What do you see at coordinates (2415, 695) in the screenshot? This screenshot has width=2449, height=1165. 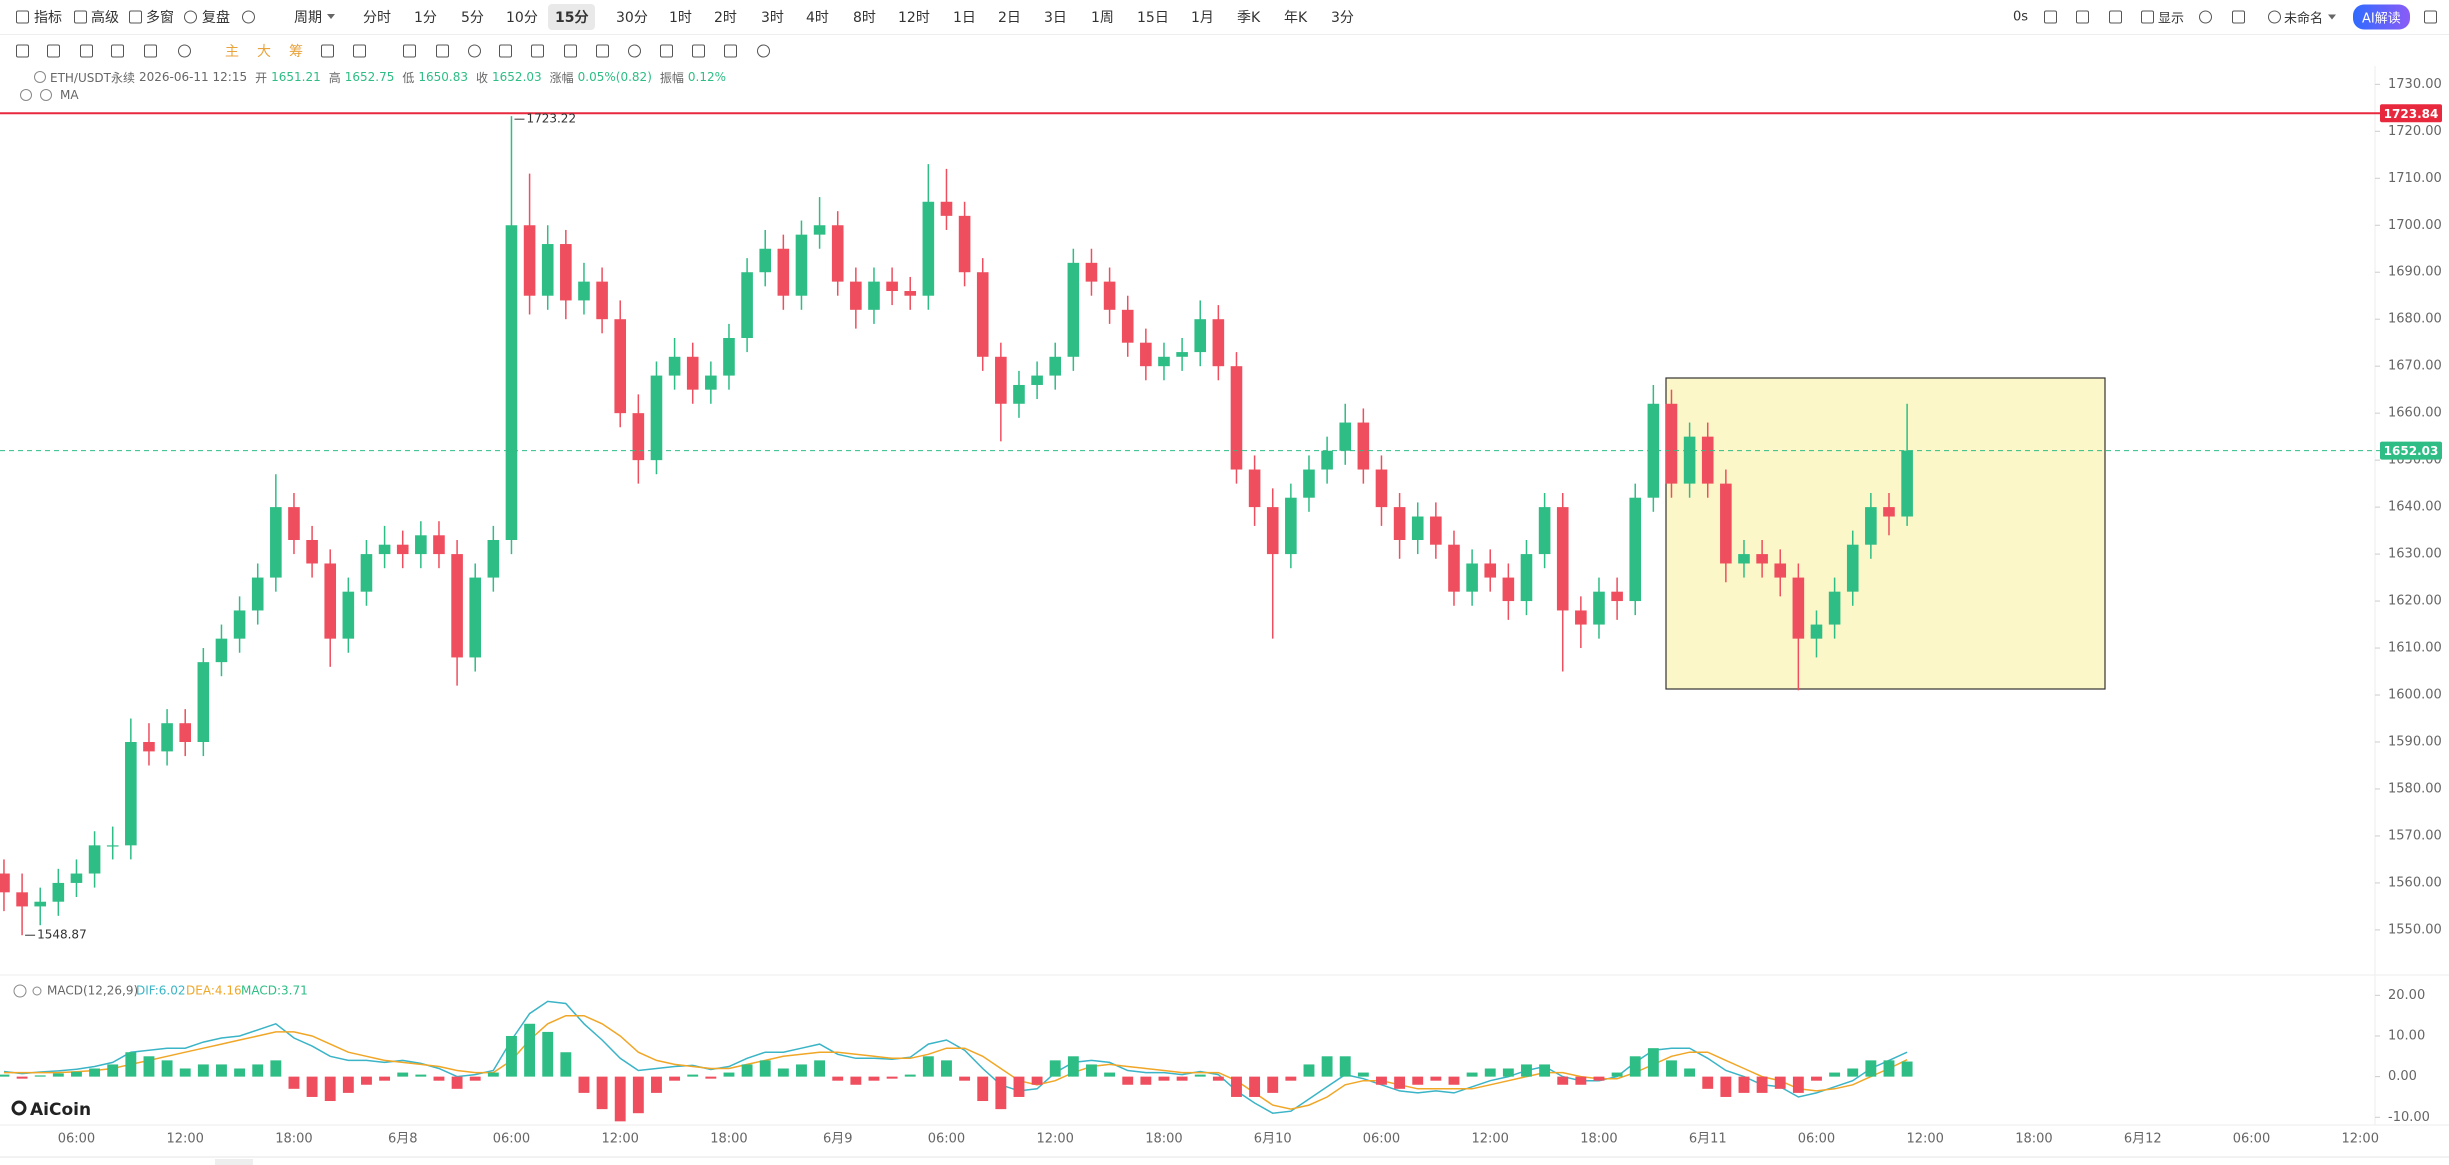 I see `y-tick-label: 1600.00` at bounding box center [2415, 695].